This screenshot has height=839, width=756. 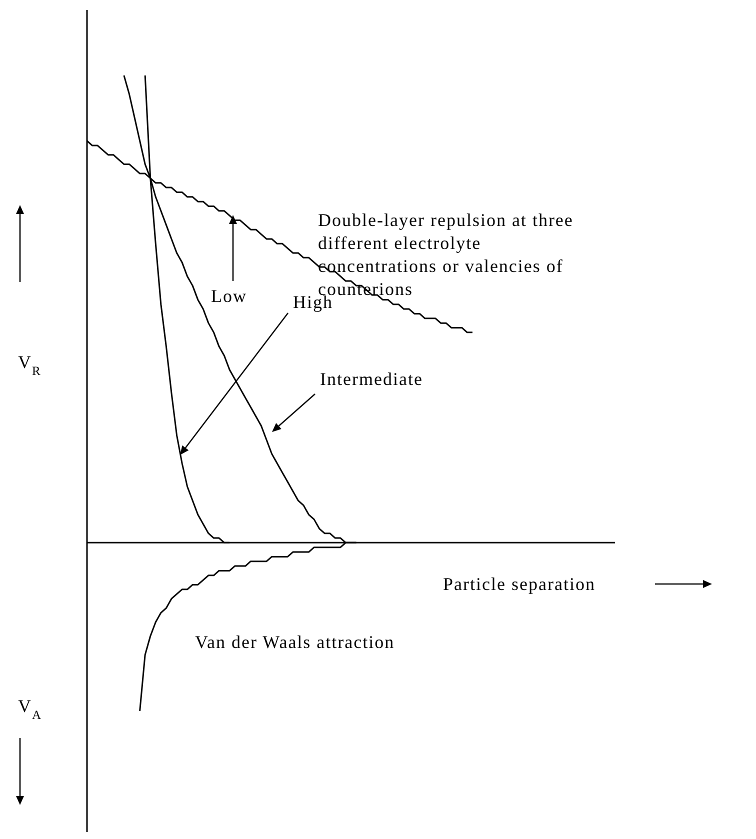 What do you see at coordinates (229, 296) in the screenshot?
I see `annotation: Low` at bounding box center [229, 296].